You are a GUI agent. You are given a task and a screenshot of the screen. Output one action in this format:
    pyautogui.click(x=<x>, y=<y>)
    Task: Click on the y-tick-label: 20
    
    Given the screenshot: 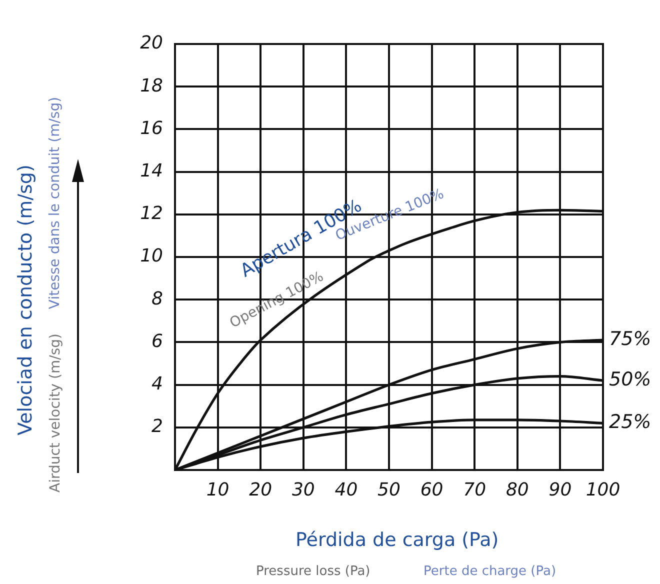 What is the action you would take?
    pyautogui.click(x=151, y=43)
    